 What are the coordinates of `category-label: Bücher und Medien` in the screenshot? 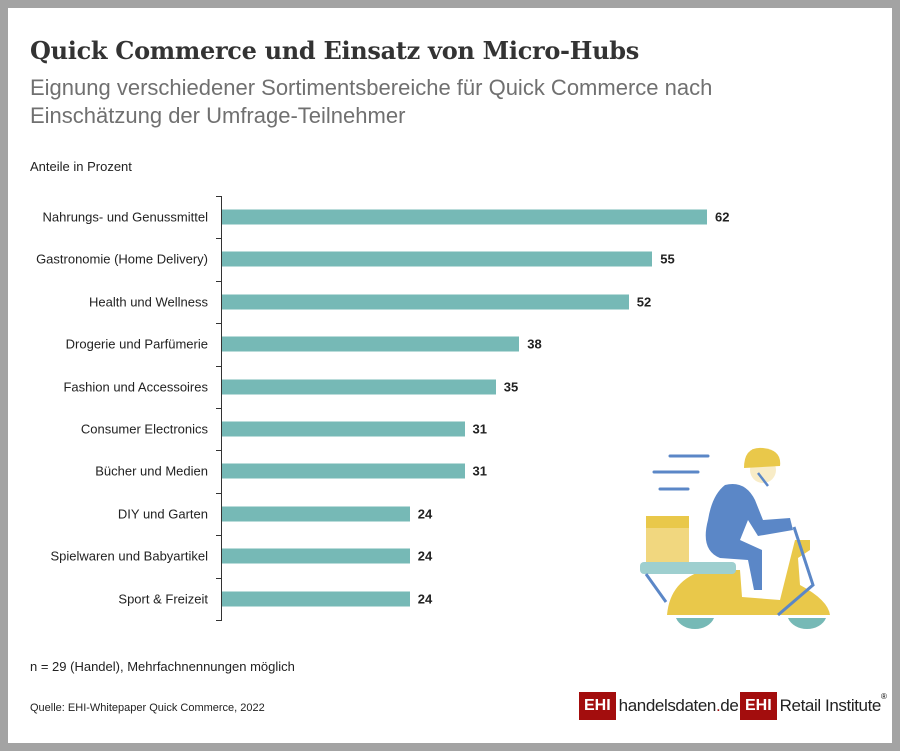 It's located at (151, 471).